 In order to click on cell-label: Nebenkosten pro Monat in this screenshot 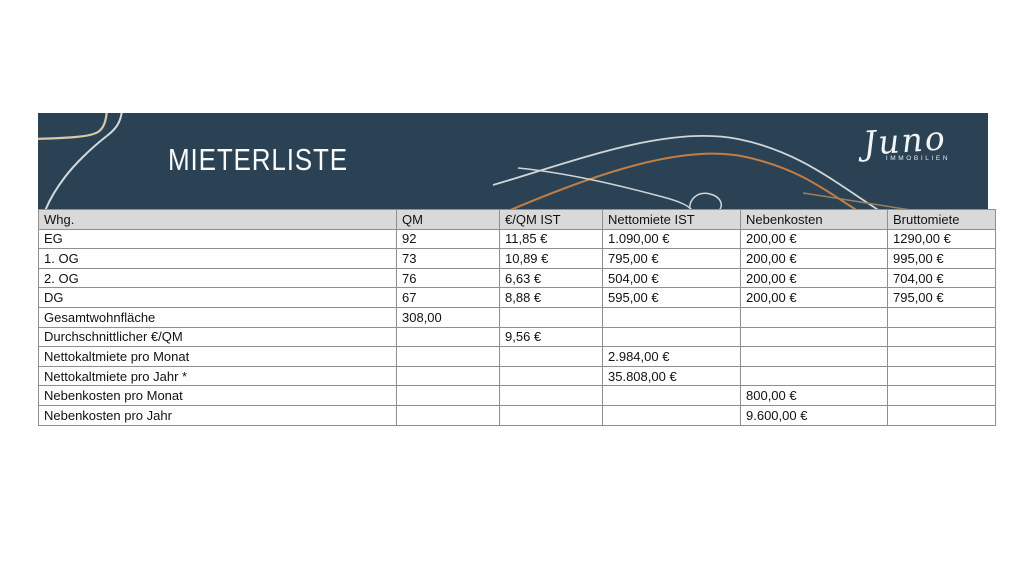, I will do `click(217, 395)`.